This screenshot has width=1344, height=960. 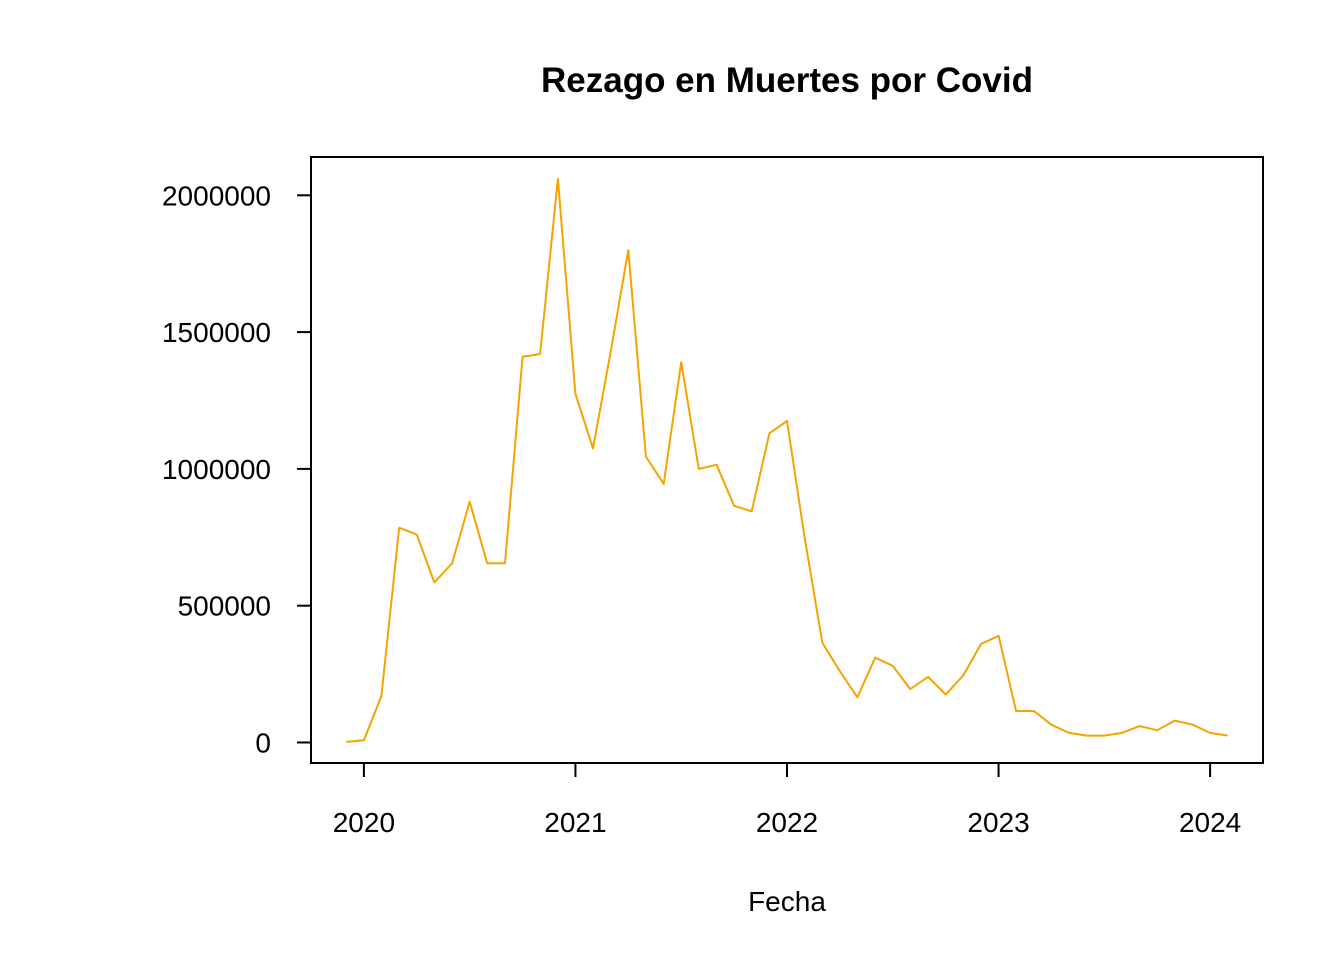 What do you see at coordinates (575, 822) in the screenshot?
I see `x-tick-label: 2021` at bounding box center [575, 822].